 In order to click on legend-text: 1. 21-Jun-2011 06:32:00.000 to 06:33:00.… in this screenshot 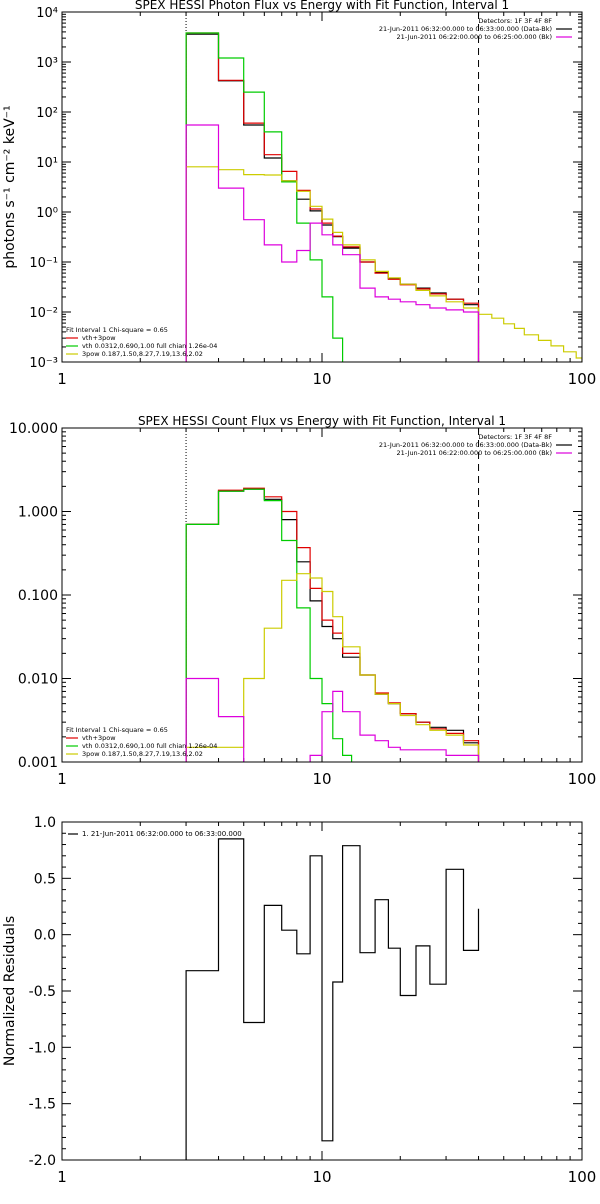, I will do `click(162, 834)`.